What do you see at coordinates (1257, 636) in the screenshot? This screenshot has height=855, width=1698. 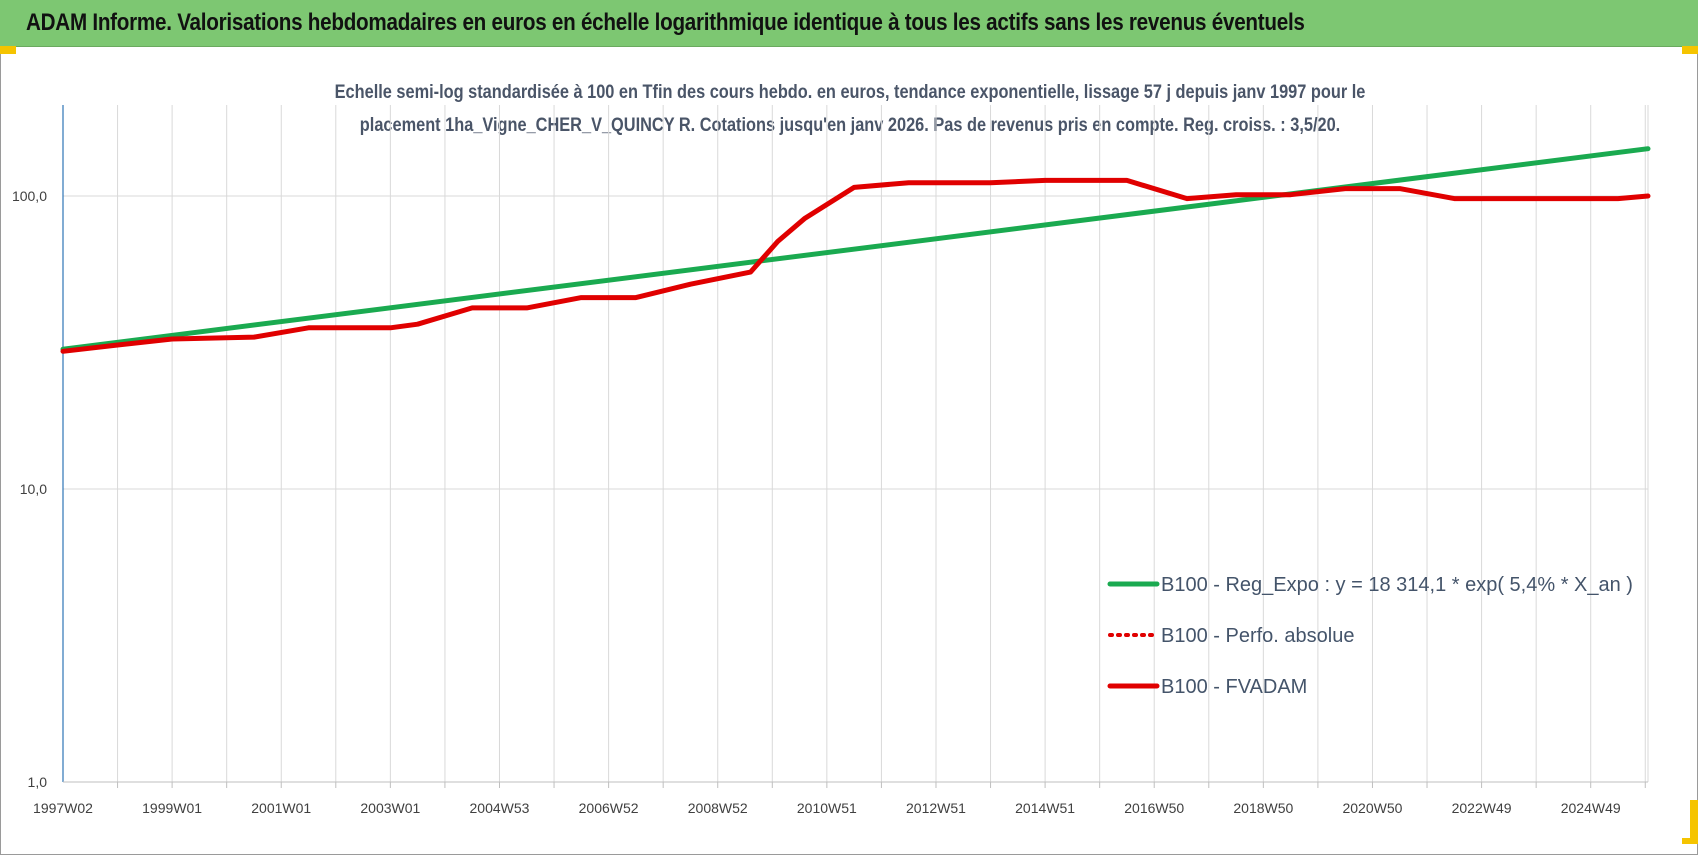 I see `legend-label-2: B100 - Perfo. absolue` at bounding box center [1257, 636].